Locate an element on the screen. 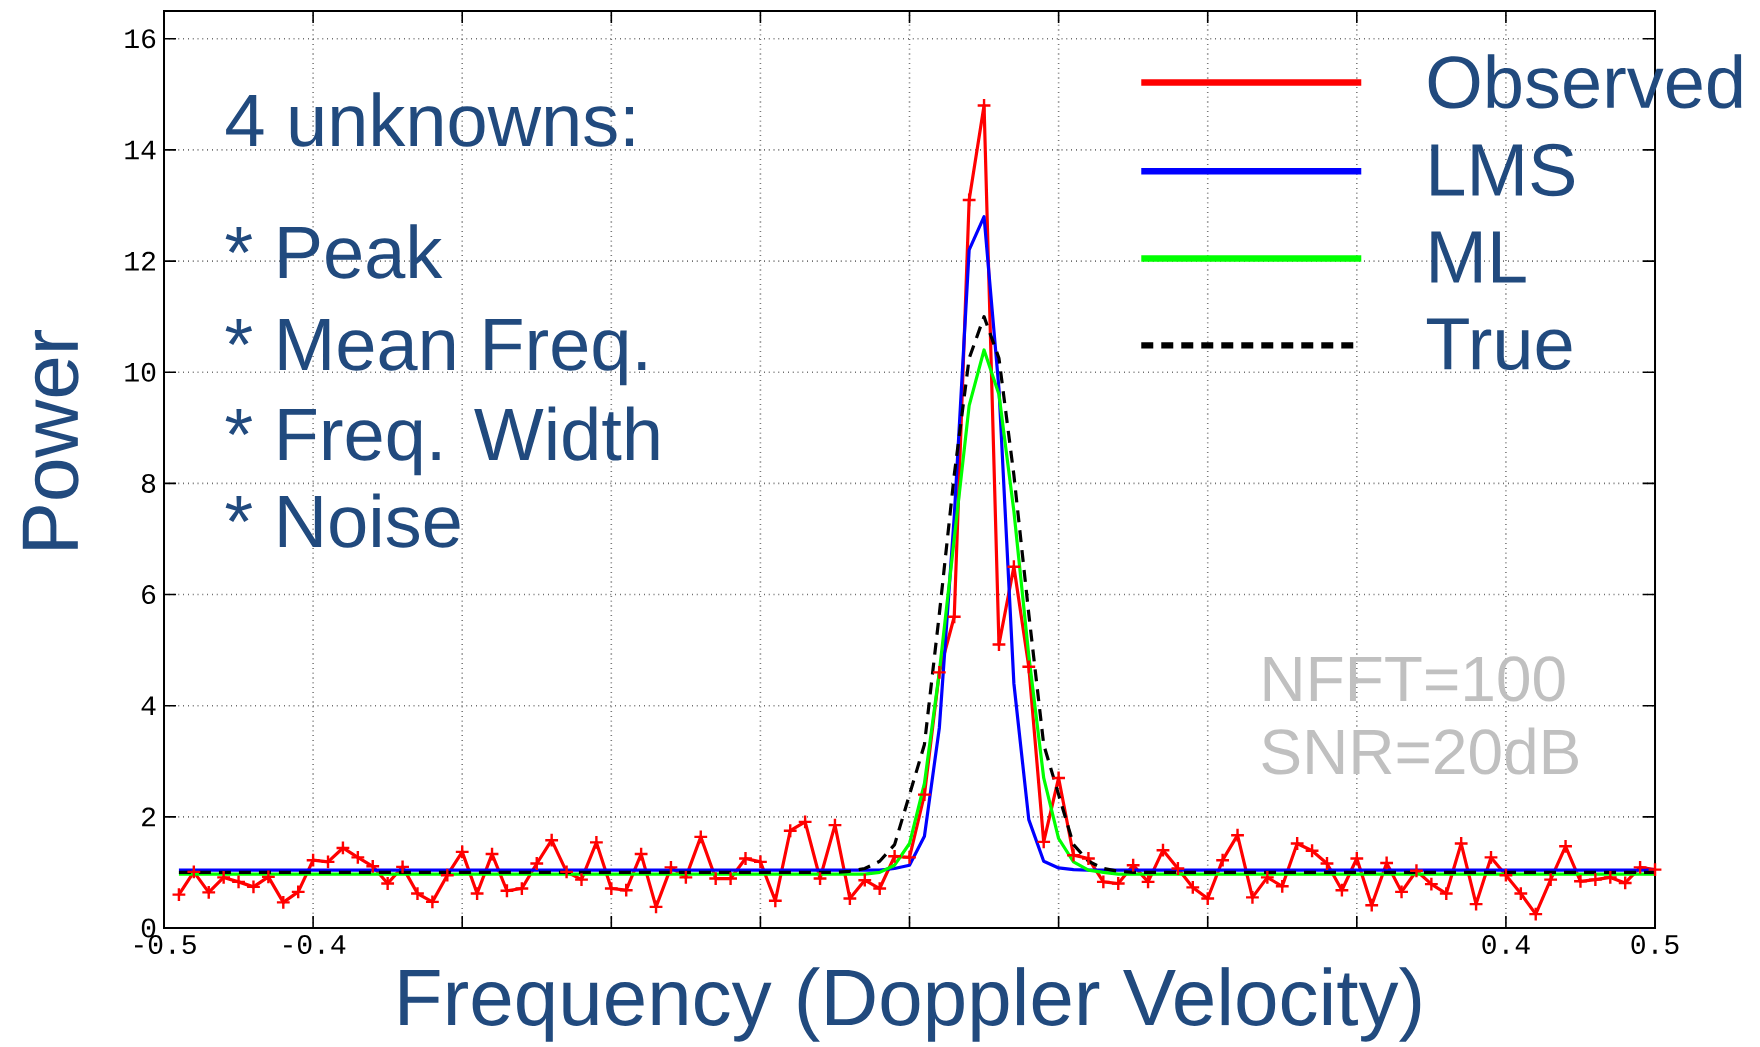  legend-label: True is located at coordinates (1499, 344).